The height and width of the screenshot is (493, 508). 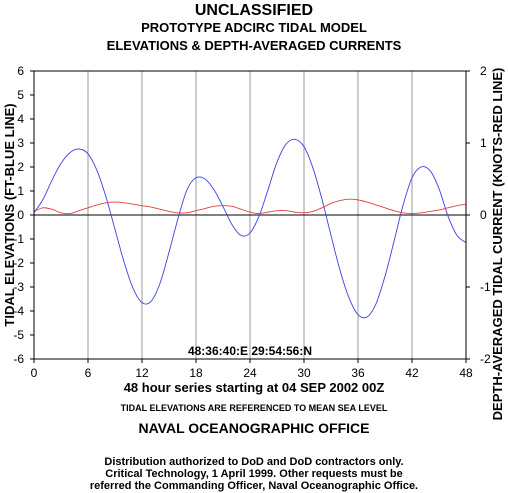 What do you see at coordinates (18, 359) in the screenshot?
I see `y-tick-label: -6` at bounding box center [18, 359].